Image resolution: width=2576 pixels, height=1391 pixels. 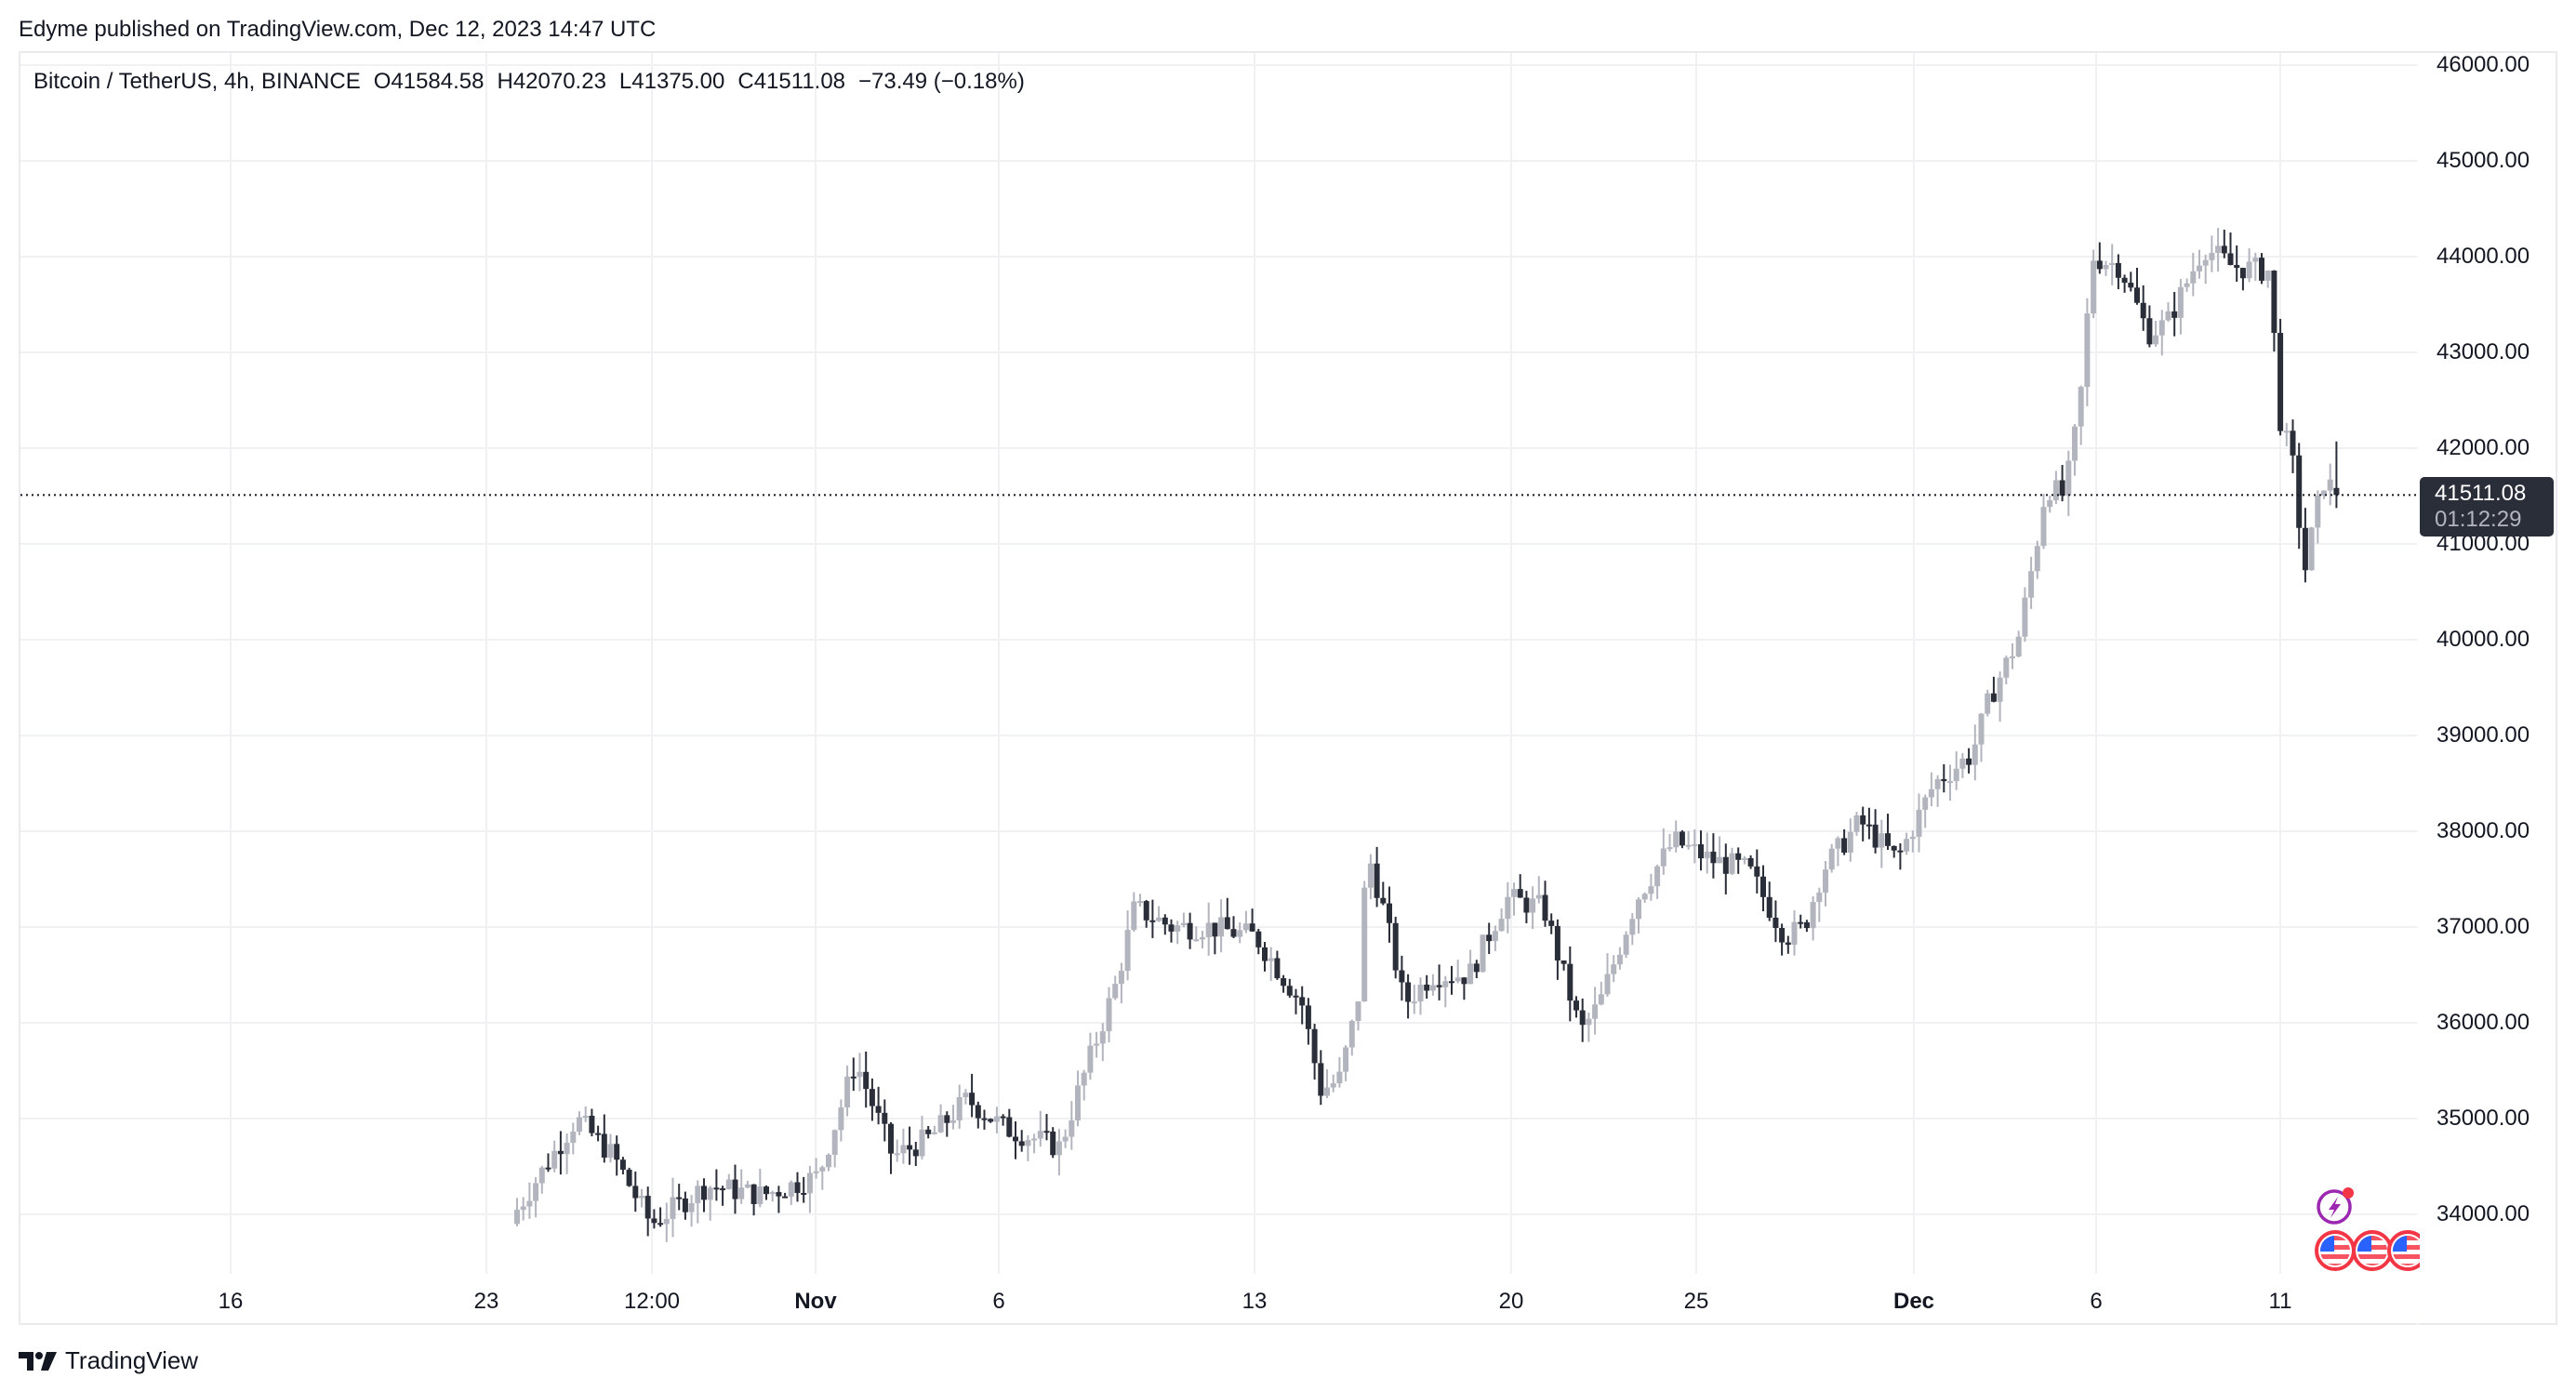 I want to click on tradingview-logo: TradingView, so click(x=108, y=1360).